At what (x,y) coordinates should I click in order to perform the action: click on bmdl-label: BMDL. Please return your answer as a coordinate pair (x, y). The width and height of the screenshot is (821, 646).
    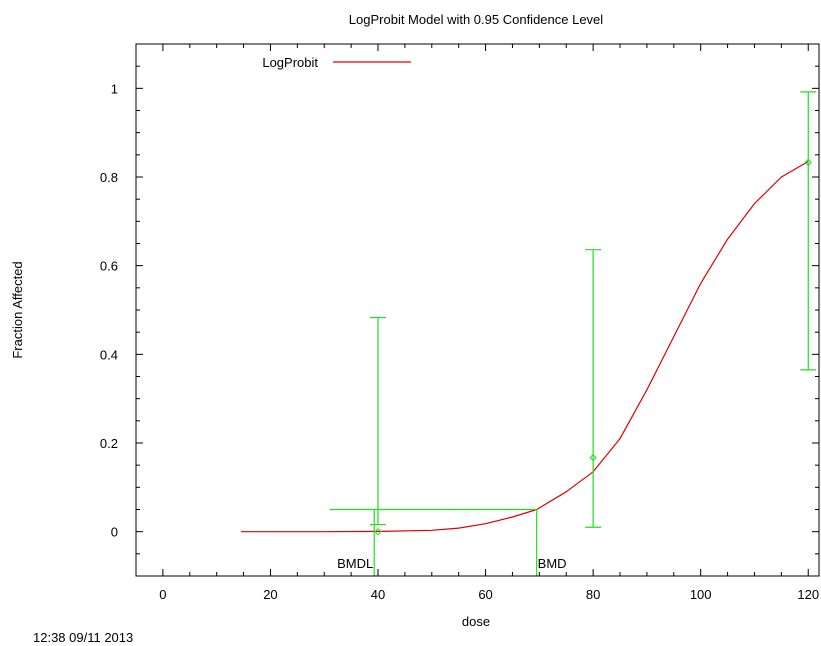
    Looking at the image, I should click on (355, 563).